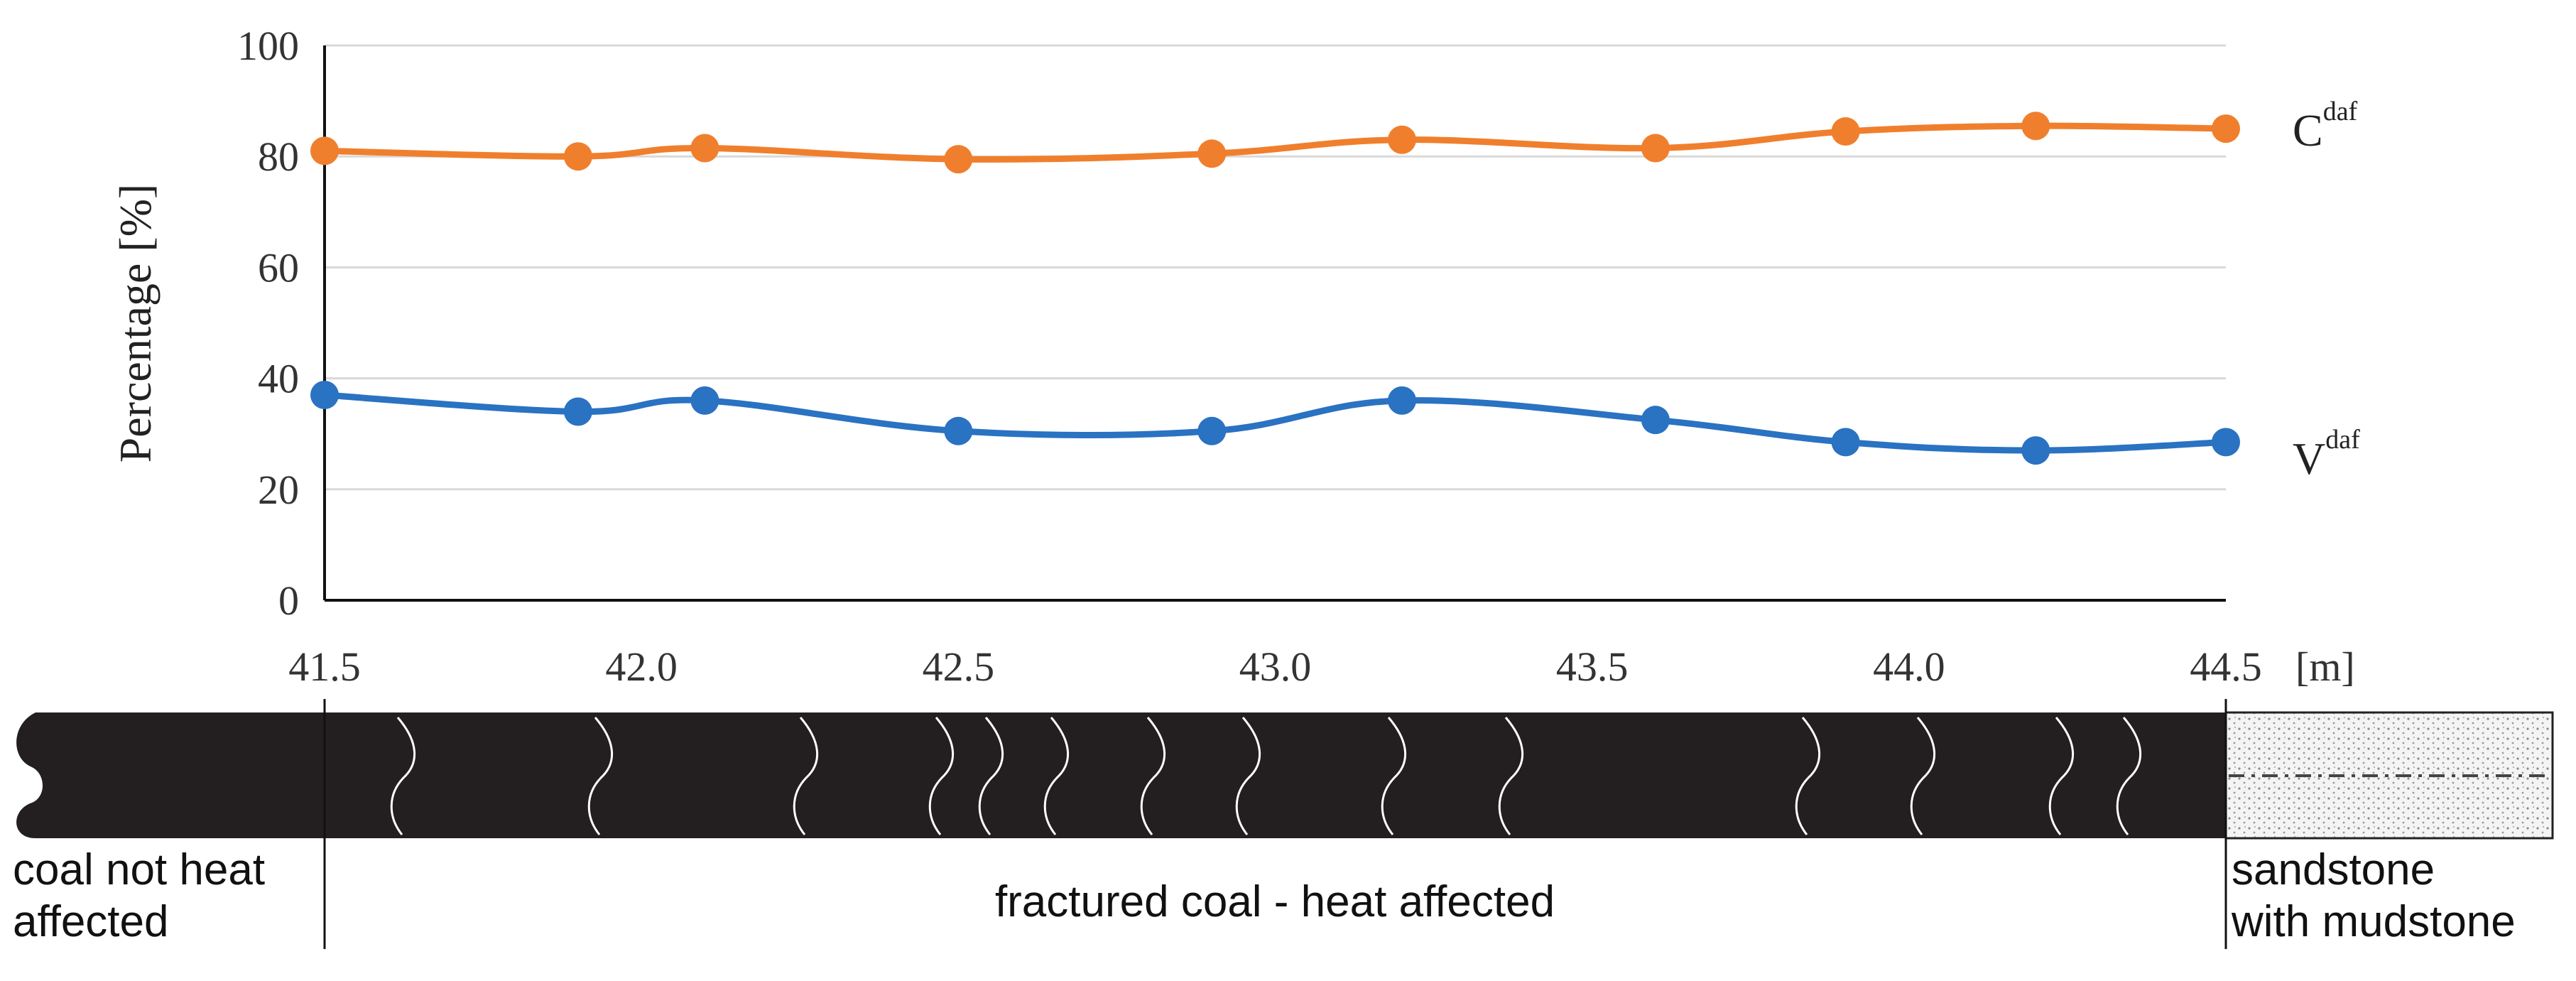 The image size is (2576, 981). I want to click on x-tick-label: 42.0, so click(642, 667).